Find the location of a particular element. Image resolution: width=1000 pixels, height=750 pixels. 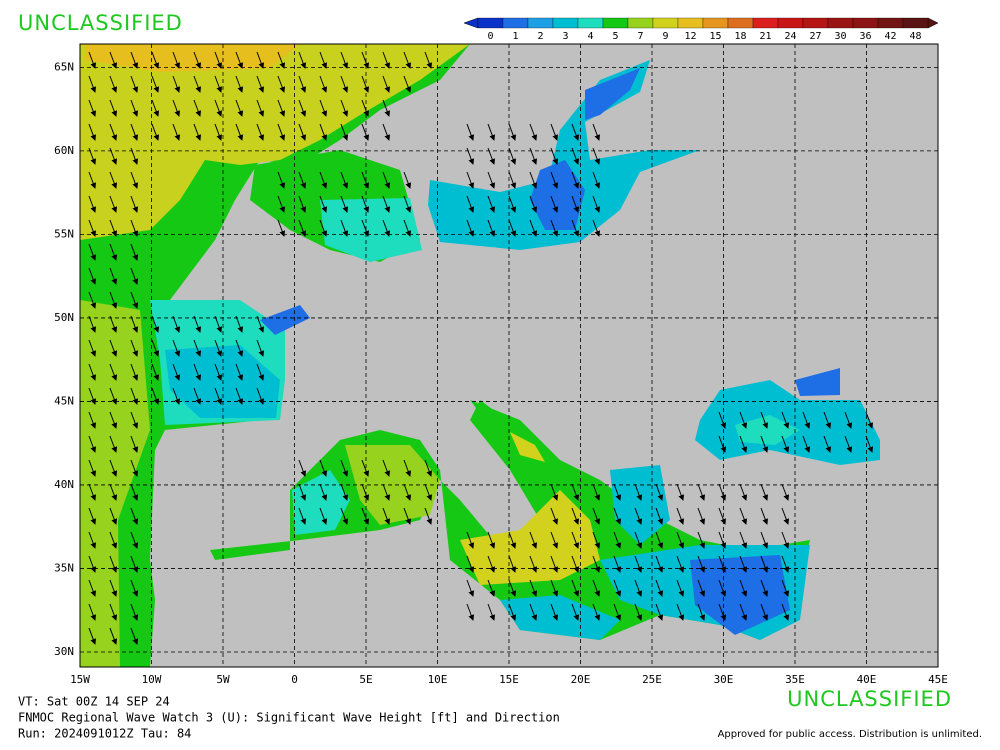

sea-atlantic-high is located at coordinates (275, 142).